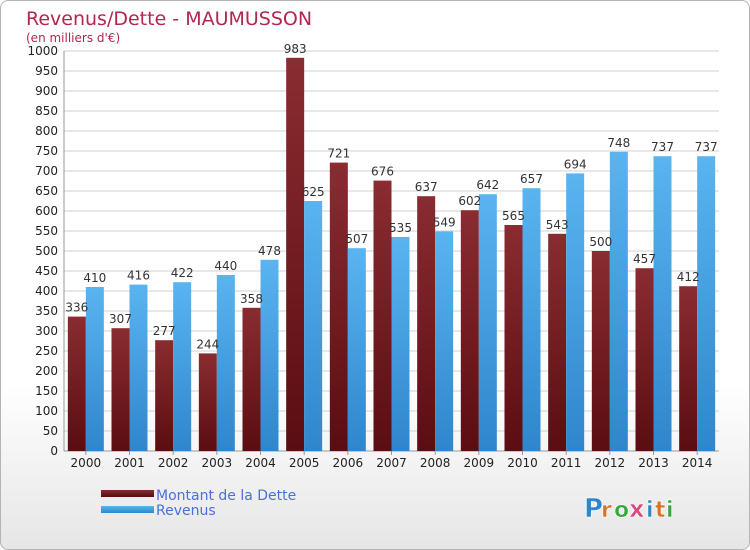 The height and width of the screenshot is (550, 750). What do you see at coordinates (618, 143) in the screenshot?
I see `value-label-revenus: 748` at bounding box center [618, 143].